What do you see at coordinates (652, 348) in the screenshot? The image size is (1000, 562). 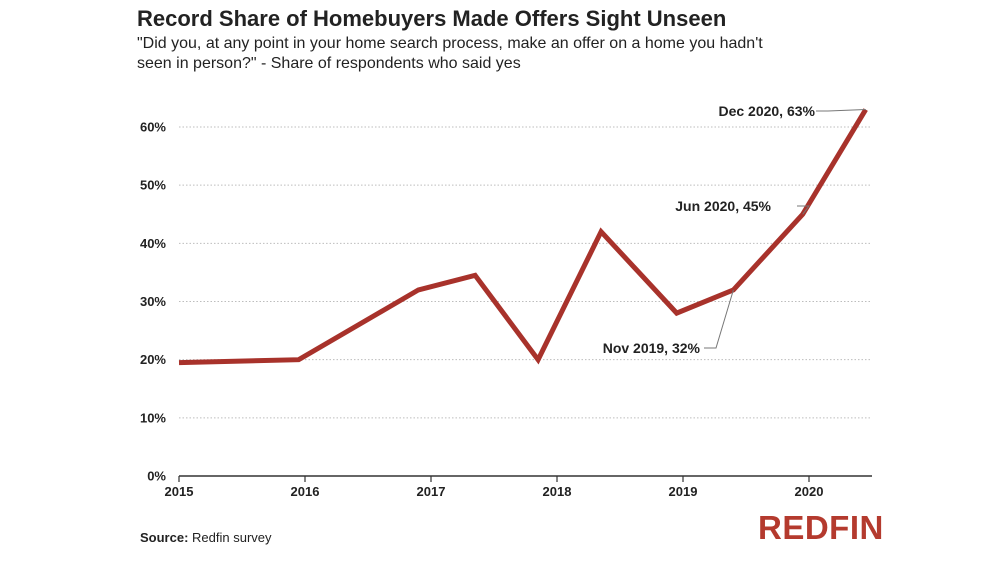 I see `annotation-label: Nov 2019, 32%` at bounding box center [652, 348].